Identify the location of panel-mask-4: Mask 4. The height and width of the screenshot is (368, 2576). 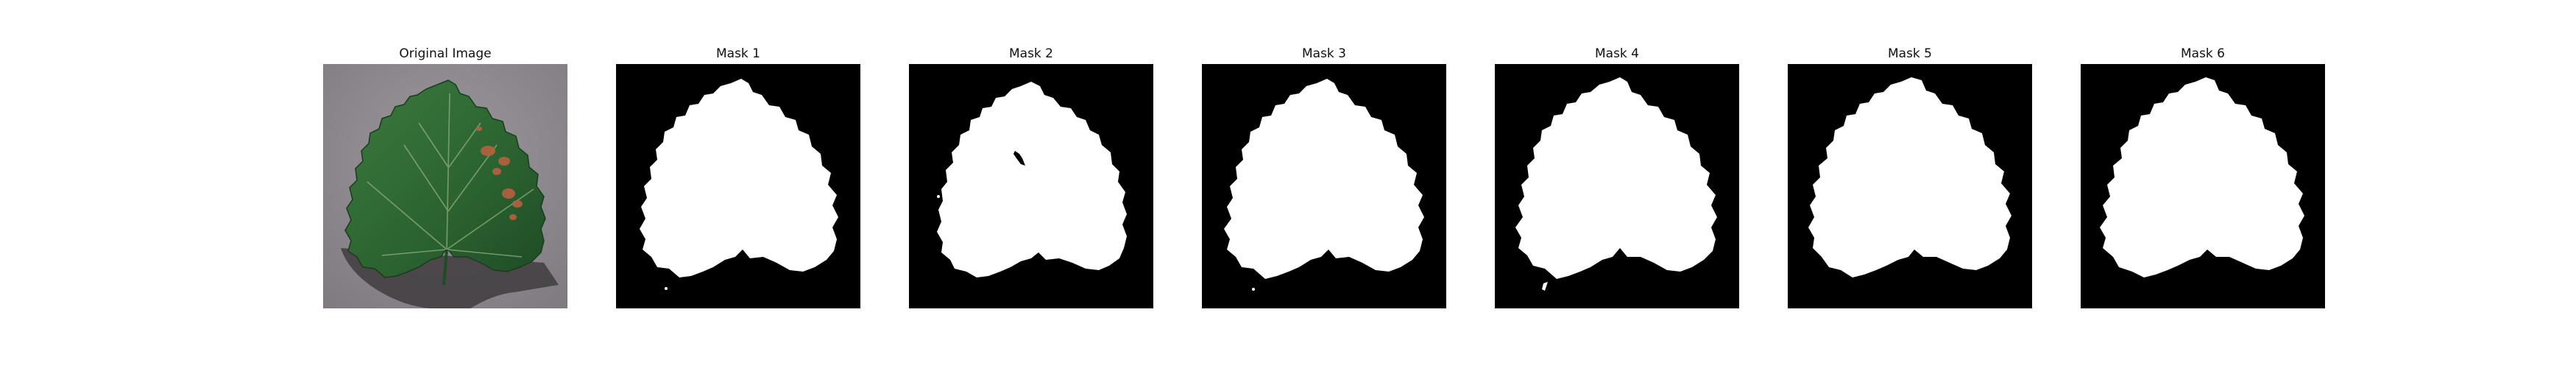
(1617, 184).